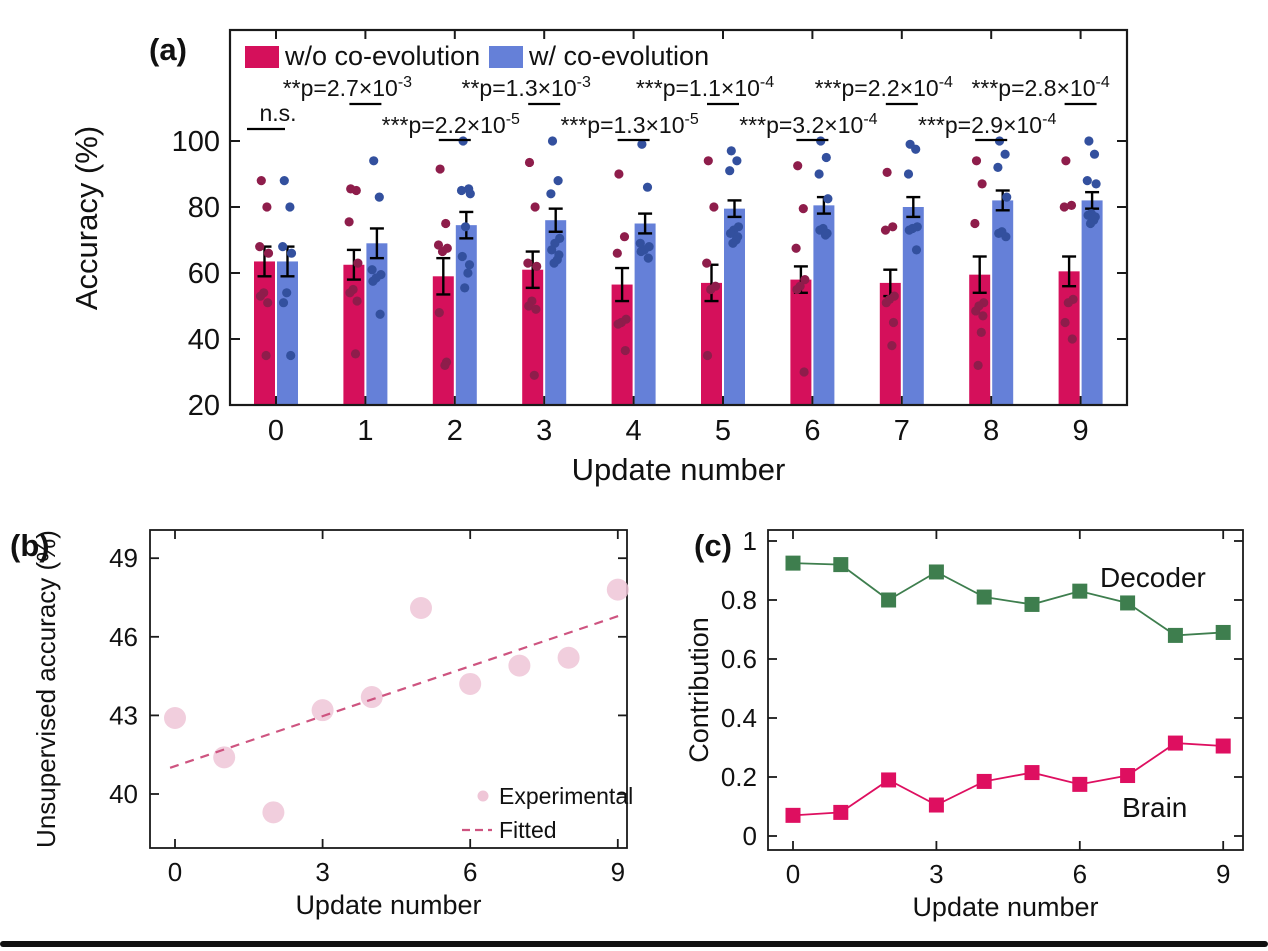 This screenshot has height=951, width=1268. I want to click on svg-text: 5, so click(723, 431).